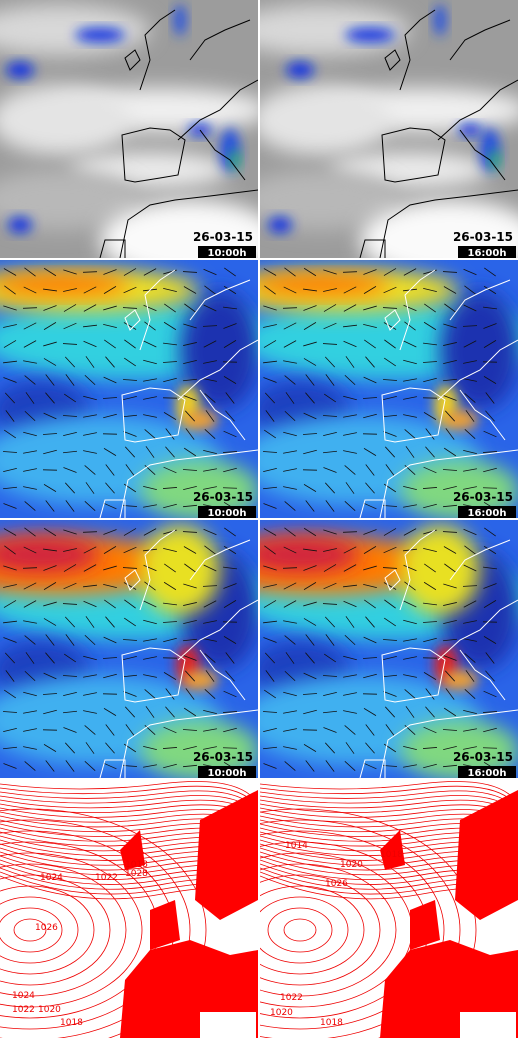  I want to click on isobar-label: 1022, so click(106, 878).